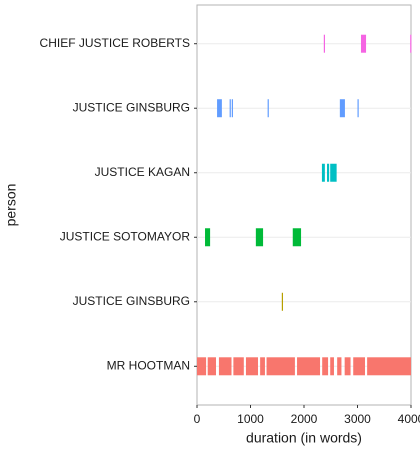  What do you see at coordinates (357, 419) in the screenshot?
I see `x-tick-label: 3000` at bounding box center [357, 419].